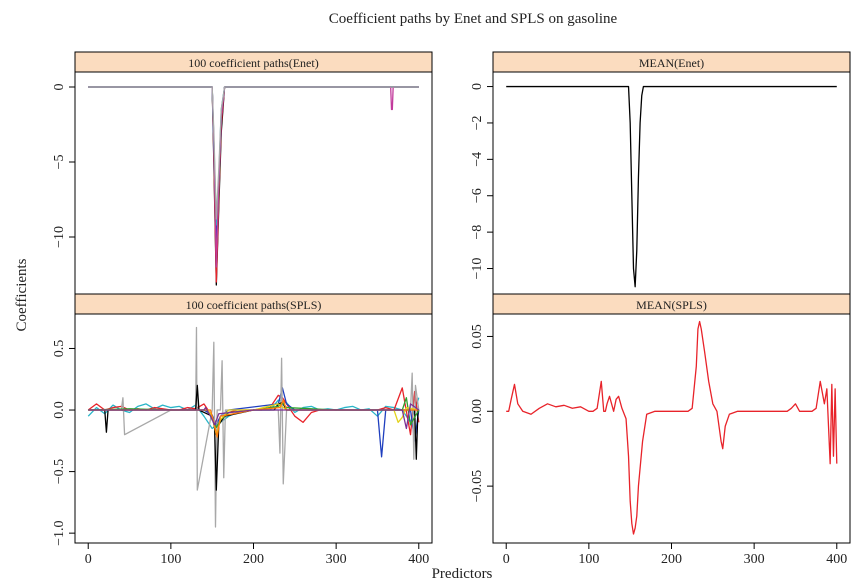 This screenshot has height=584, width=859. Describe the element at coordinates (477, 232) in the screenshot. I see `y-tick-label: −8` at that location.